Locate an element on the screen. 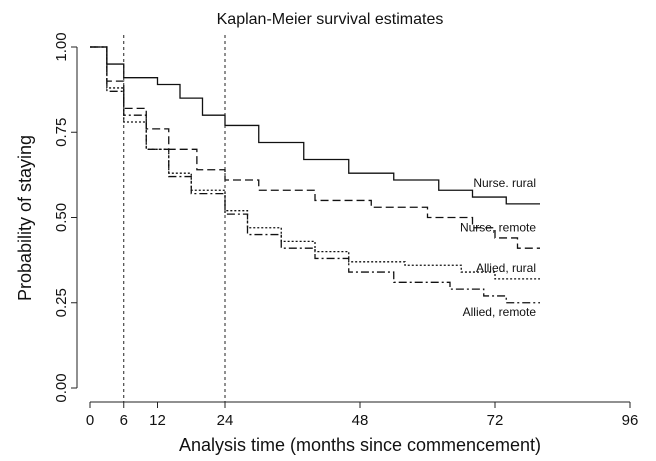 This screenshot has height=461, width=656. x-tick-label: 96 is located at coordinates (630, 420).